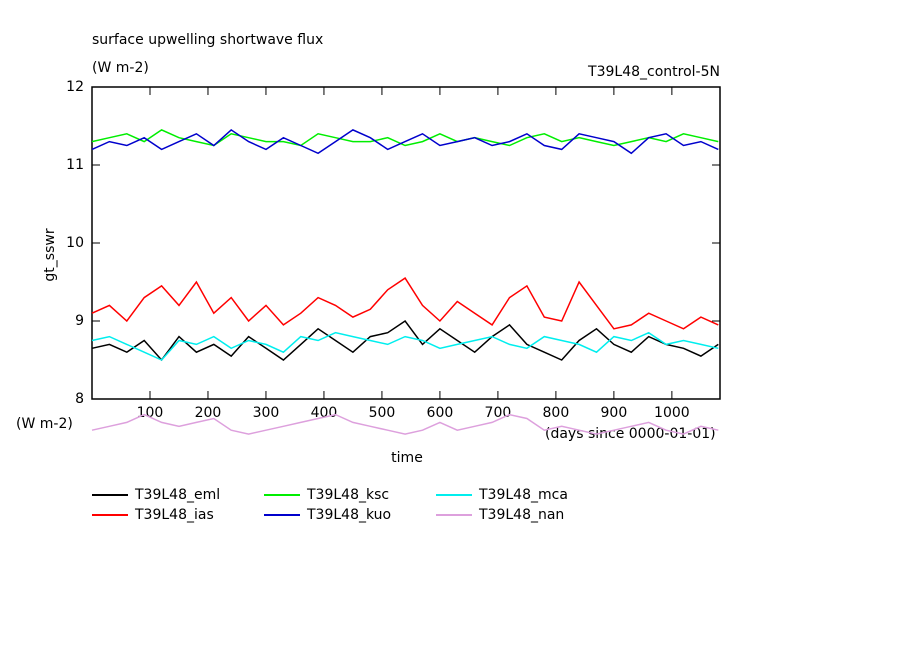 Image resolution: width=904 pixels, height=654 pixels. Describe the element at coordinates (207, 40) in the screenshot. I see `chart-title: surface upwelling shortwave flux` at that location.